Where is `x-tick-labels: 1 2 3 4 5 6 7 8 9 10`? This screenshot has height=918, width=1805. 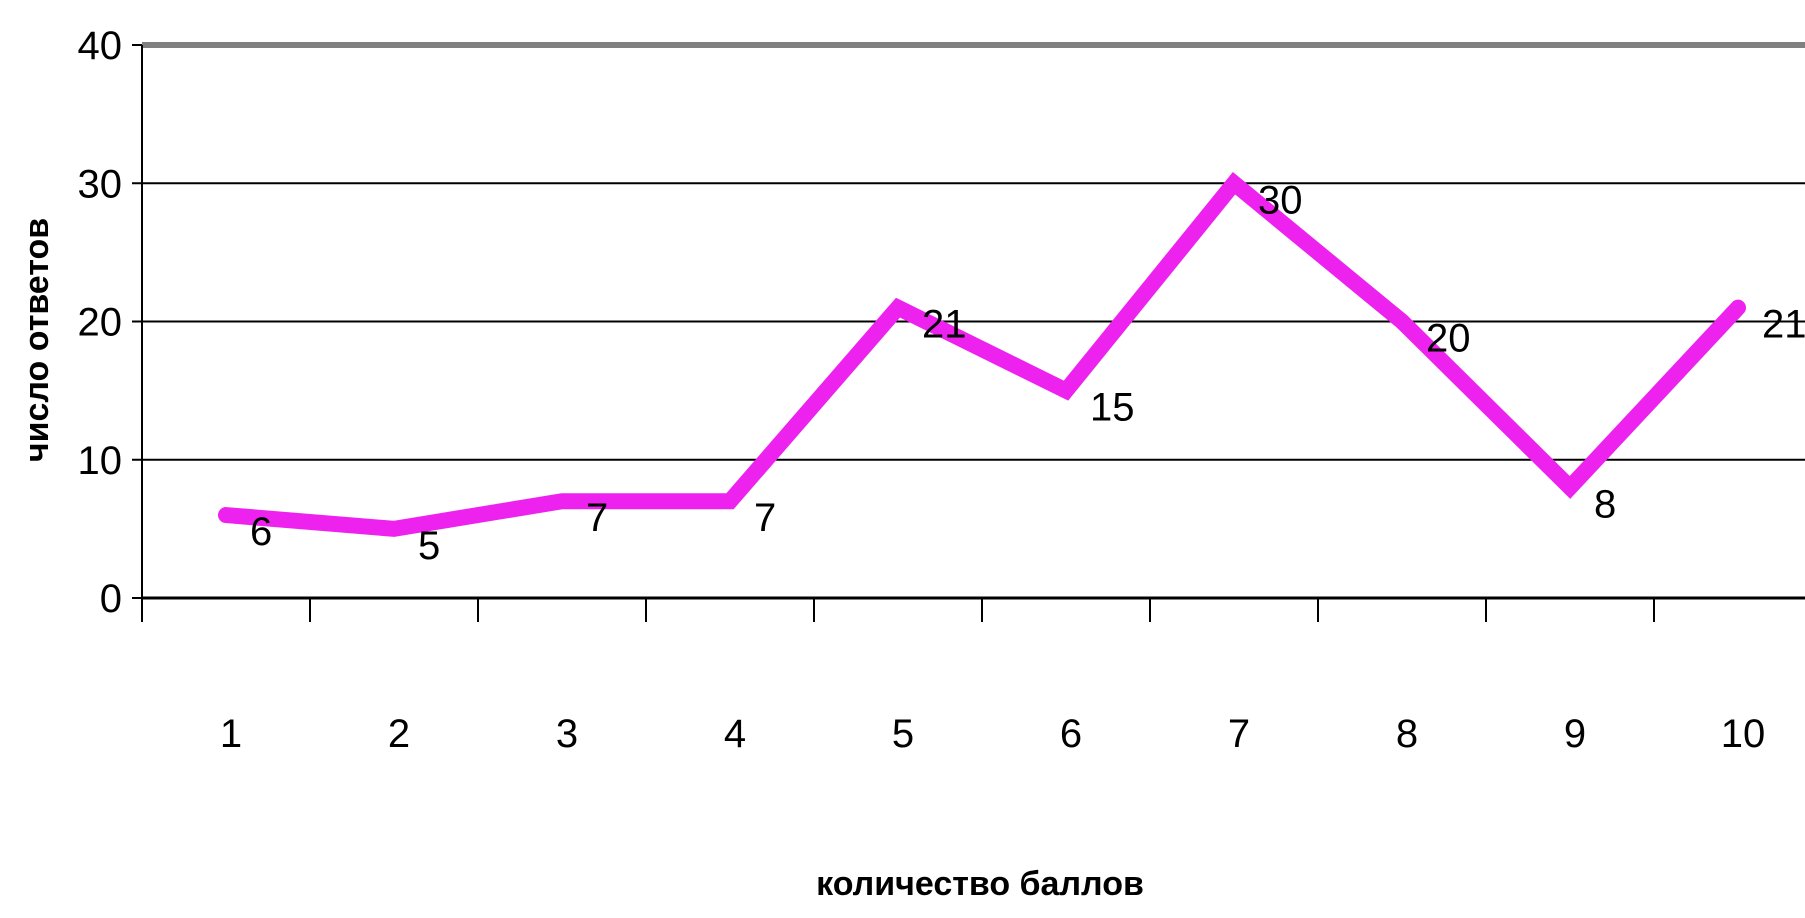 x-tick-labels: 1 2 3 4 5 6 7 8 9 10 is located at coordinates (992, 734).